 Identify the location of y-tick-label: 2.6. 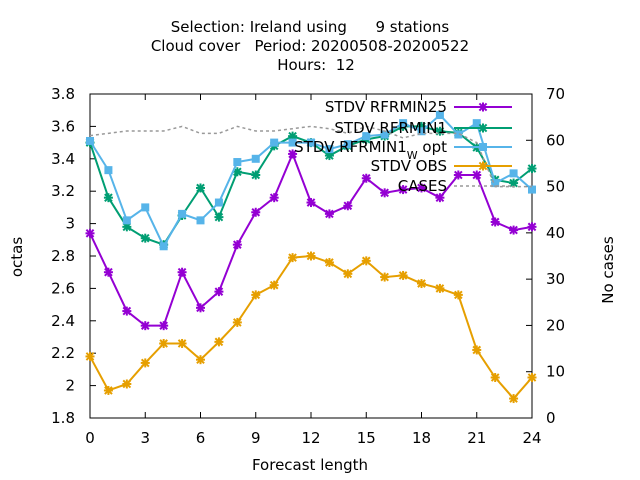
(63, 288).